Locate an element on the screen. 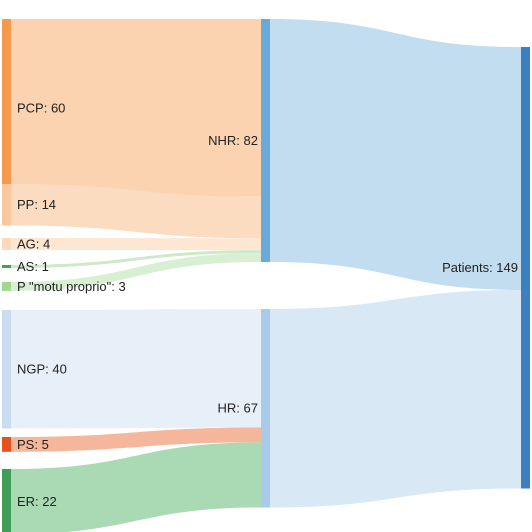  node-ps is located at coordinates (6, 444).